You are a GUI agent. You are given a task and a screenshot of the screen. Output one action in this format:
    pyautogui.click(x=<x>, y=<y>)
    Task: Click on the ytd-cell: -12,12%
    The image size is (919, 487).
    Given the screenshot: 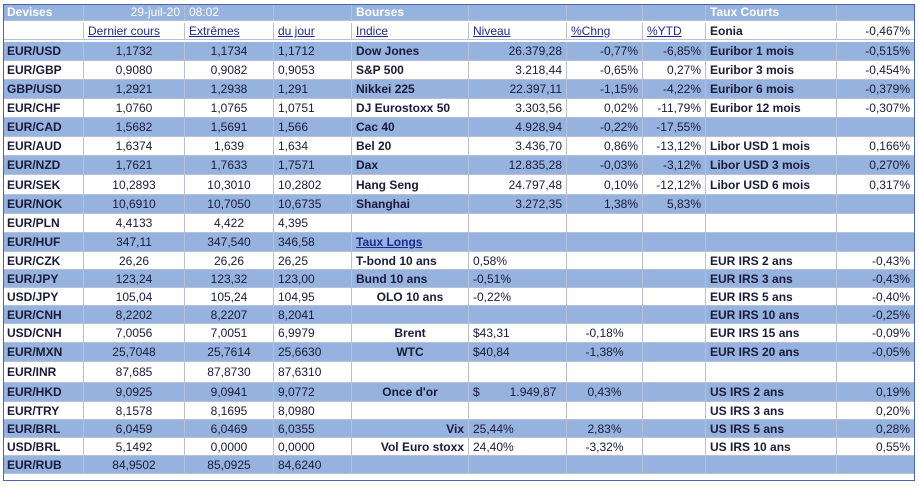 What is the action you would take?
    pyautogui.click(x=674, y=185)
    